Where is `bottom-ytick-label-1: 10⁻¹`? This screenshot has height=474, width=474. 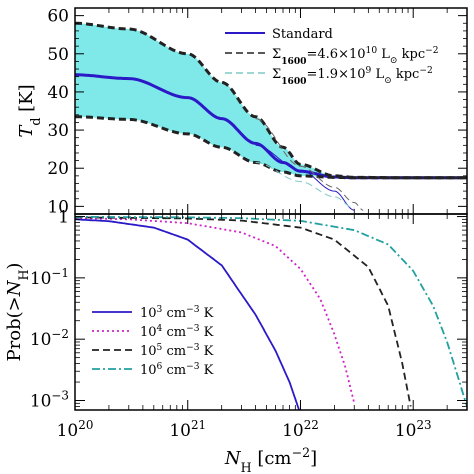
bottom-ytick-label-1: 10⁻¹ is located at coordinates (49, 277).